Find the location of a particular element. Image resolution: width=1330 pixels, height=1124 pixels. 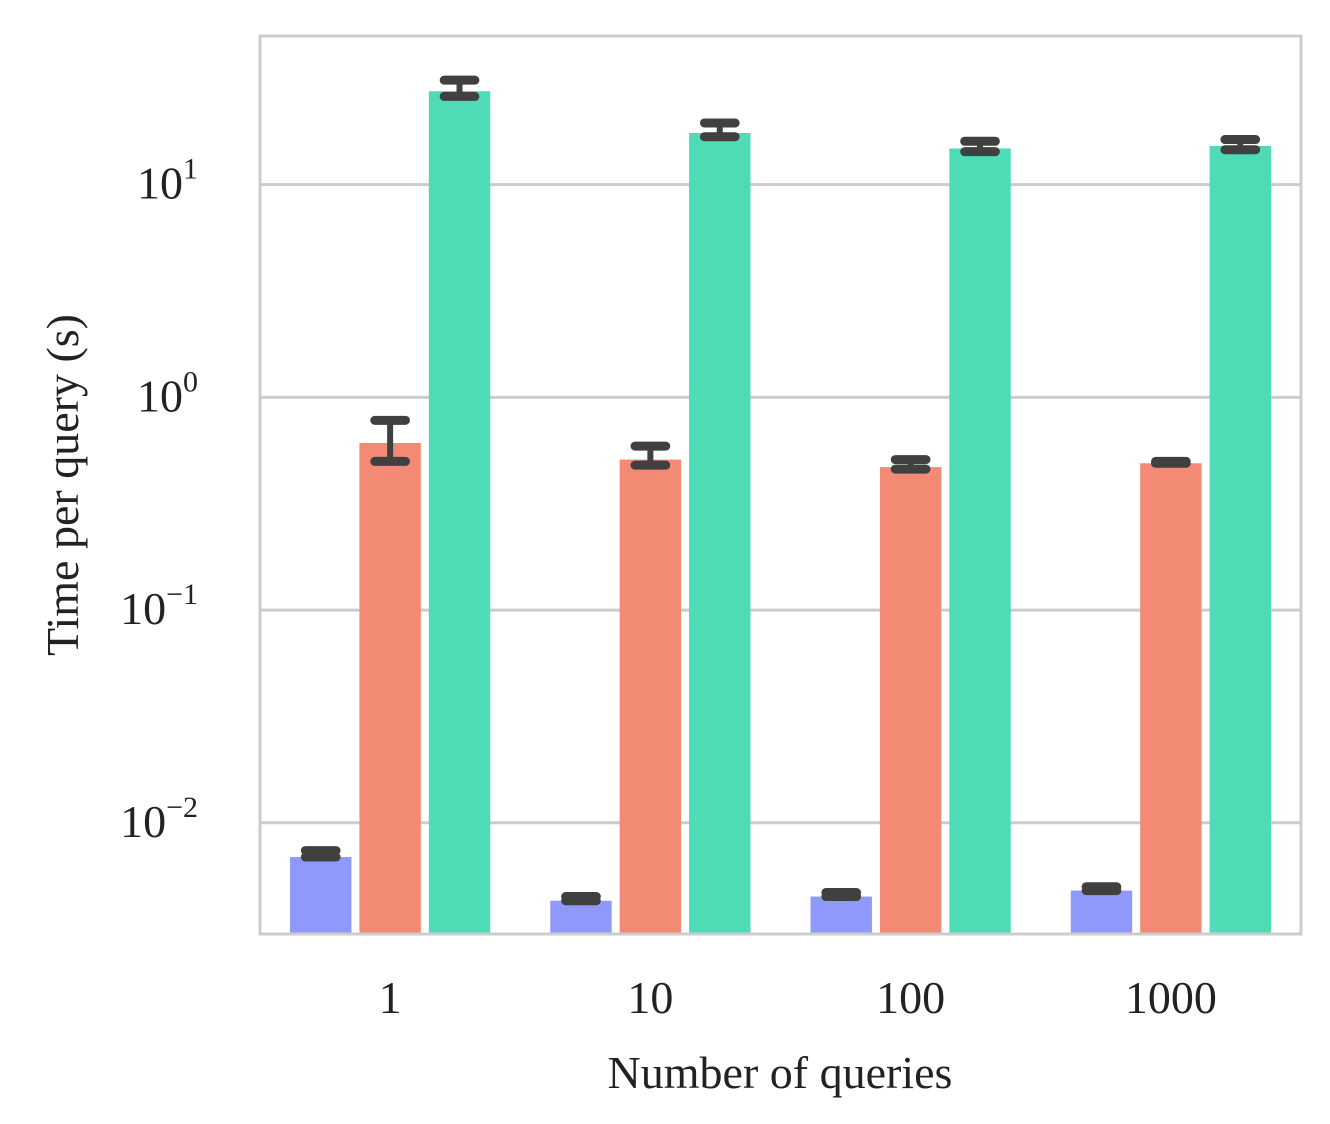

x-tick-label: 10 is located at coordinates (650, 997).